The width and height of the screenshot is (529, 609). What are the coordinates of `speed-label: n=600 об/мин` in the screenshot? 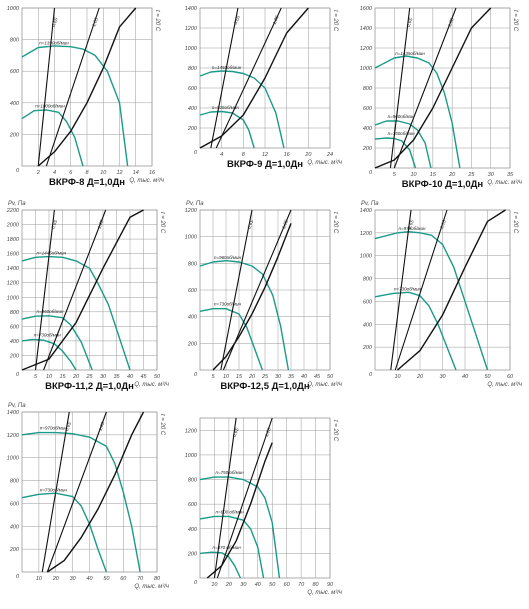 It's located at (229, 511).